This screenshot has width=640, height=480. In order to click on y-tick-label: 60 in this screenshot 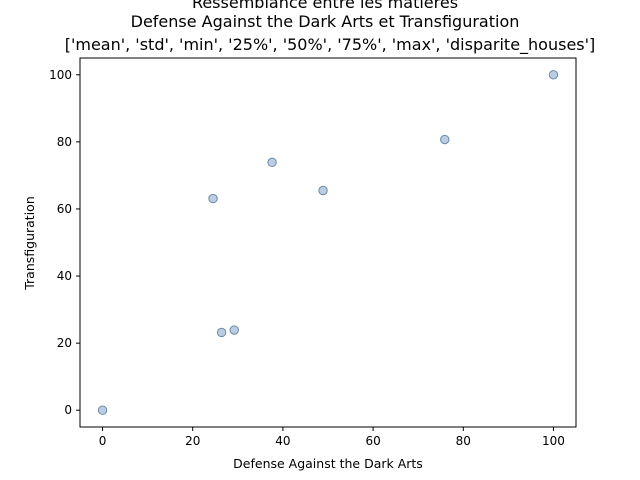, I will do `click(64, 209)`.